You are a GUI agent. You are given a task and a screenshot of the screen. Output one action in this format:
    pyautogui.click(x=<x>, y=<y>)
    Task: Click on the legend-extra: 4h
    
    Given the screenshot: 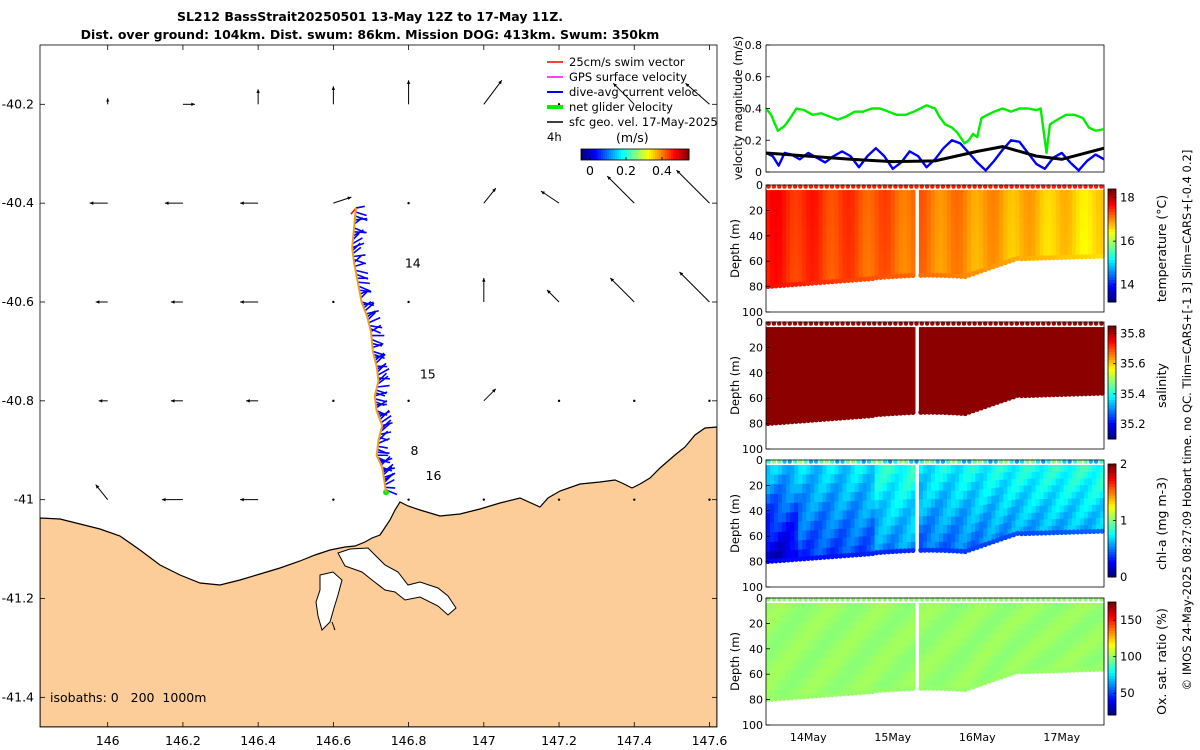 What is the action you would take?
    pyautogui.click(x=554, y=137)
    